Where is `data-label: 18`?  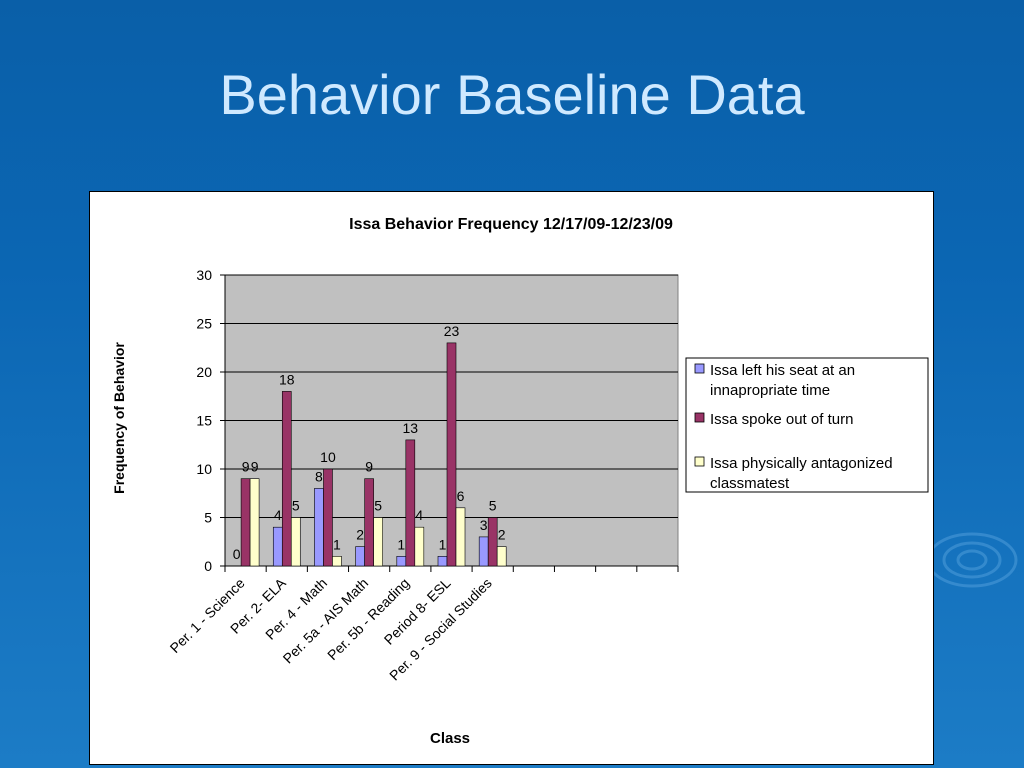 data-label: 18 is located at coordinates (287, 379).